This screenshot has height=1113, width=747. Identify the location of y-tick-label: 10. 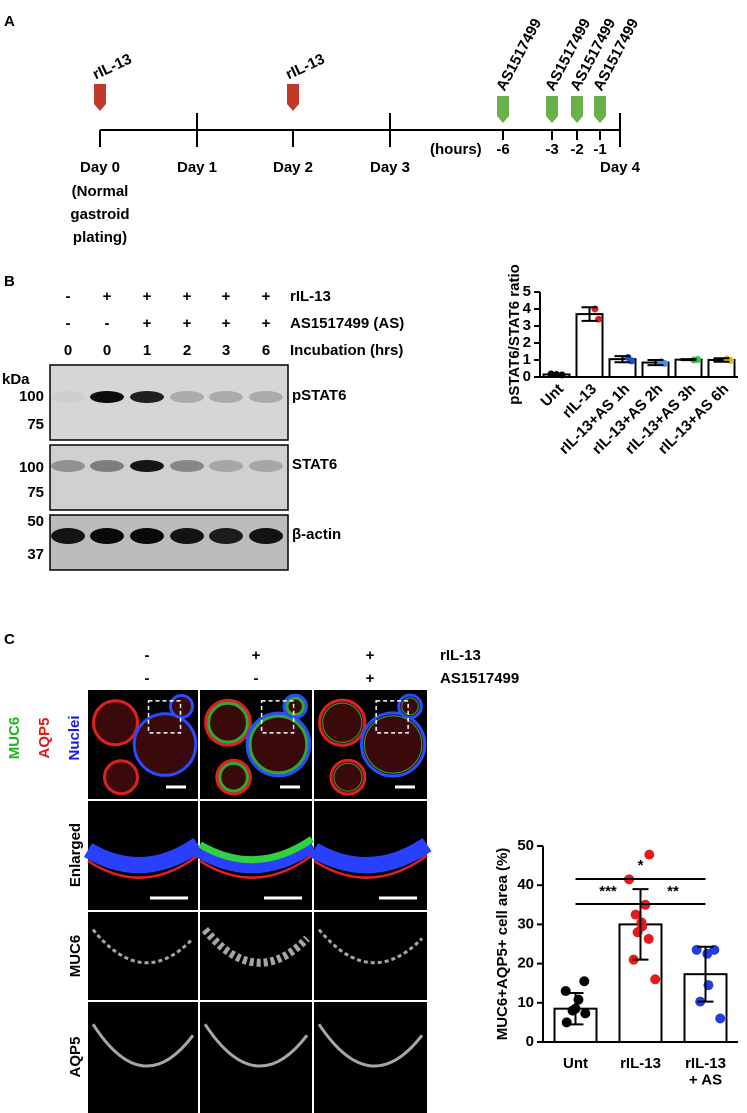
(525, 1002).